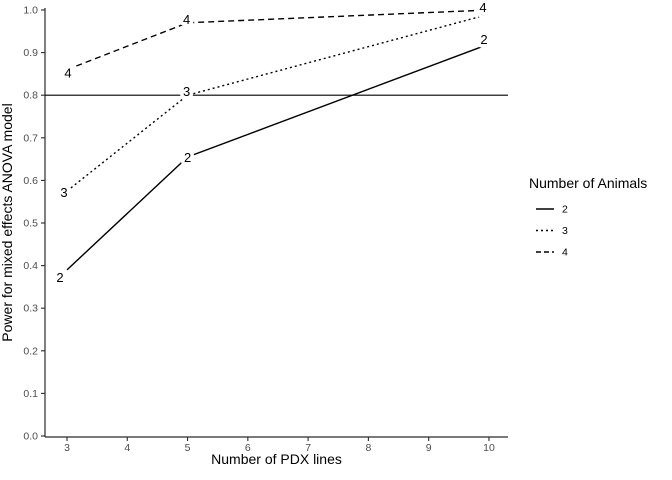 Image resolution: width=672 pixels, height=480 pixels. I want to click on y-tick-label: 0.6, so click(30, 181).